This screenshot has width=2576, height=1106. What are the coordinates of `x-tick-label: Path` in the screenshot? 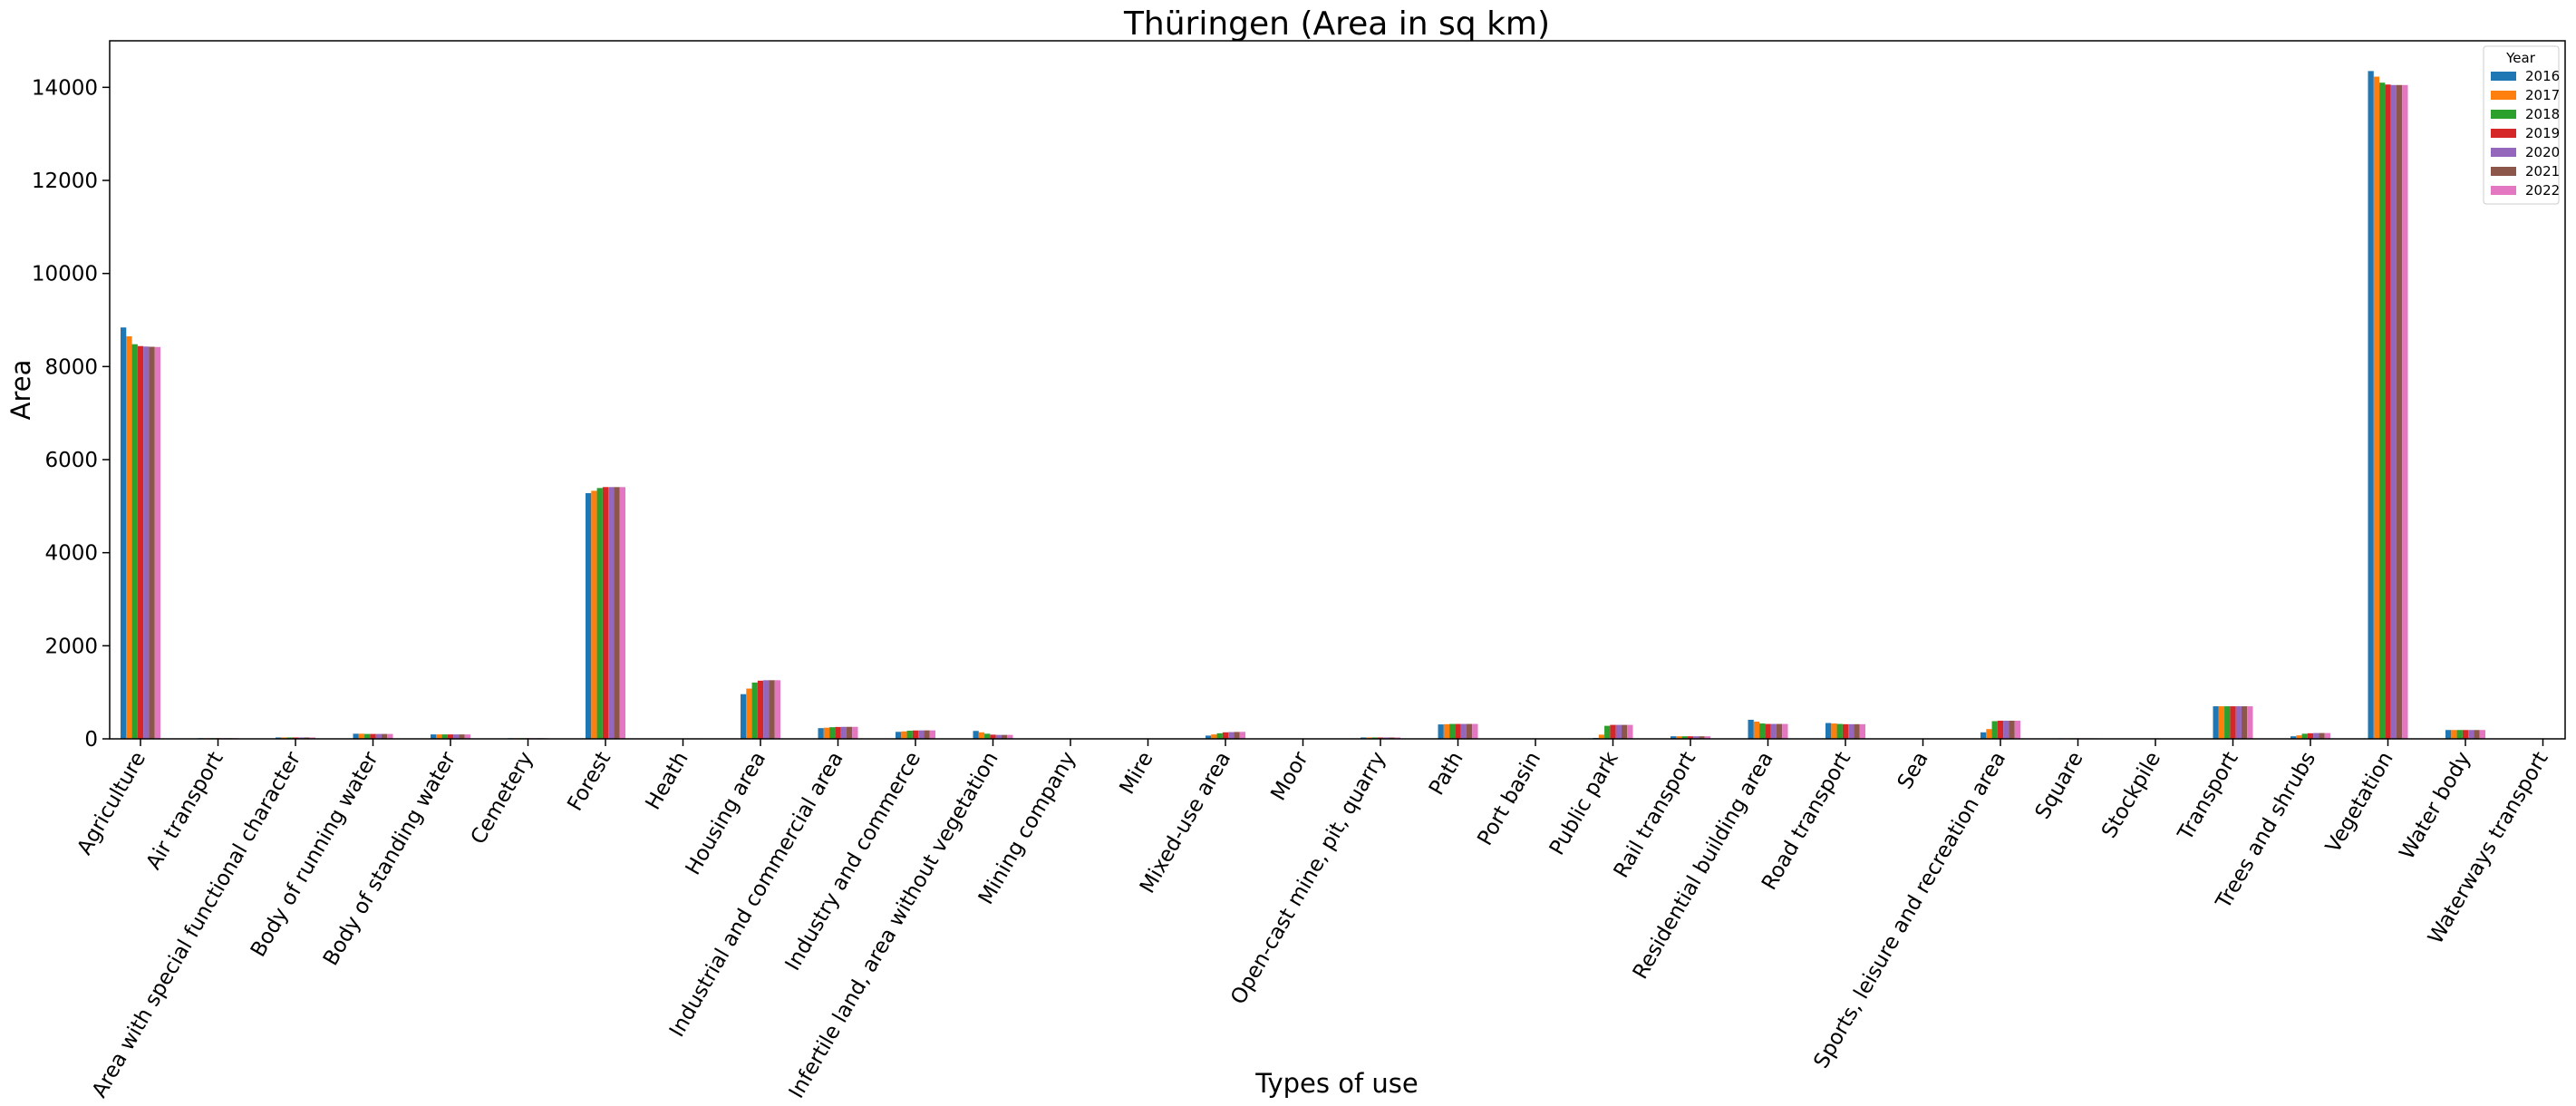 It's located at (1446, 774).